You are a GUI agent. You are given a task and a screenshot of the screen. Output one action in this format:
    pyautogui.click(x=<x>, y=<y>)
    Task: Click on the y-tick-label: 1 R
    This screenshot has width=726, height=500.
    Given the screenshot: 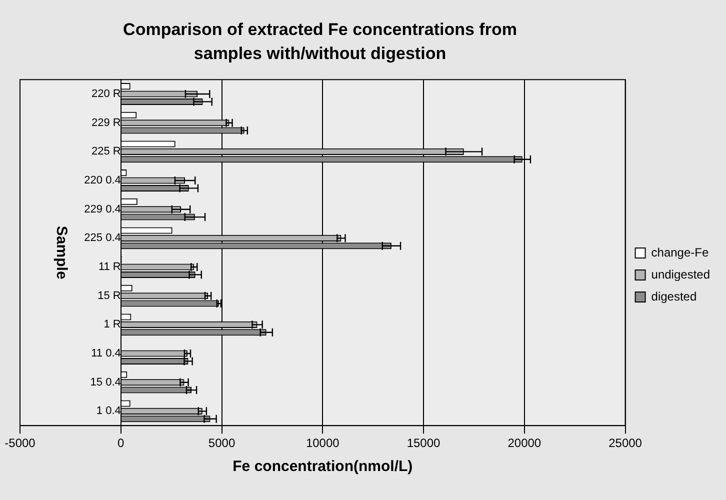 What is the action you would take?
    pyautogui.click(x=112, y=324)
    